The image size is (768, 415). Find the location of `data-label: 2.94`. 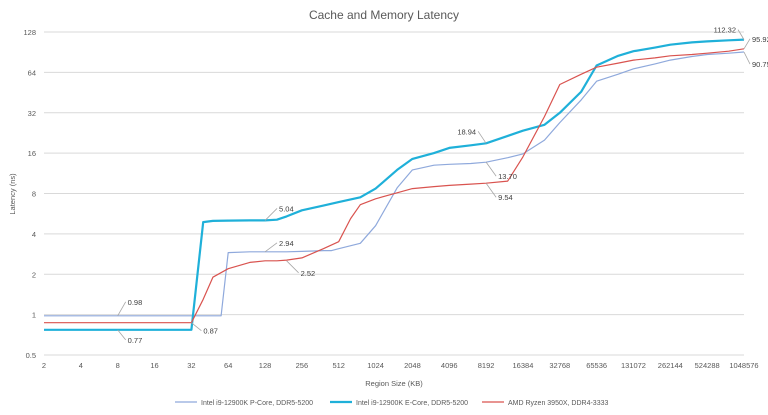

data-label: 2.94 is located at coordinates (286, 243).